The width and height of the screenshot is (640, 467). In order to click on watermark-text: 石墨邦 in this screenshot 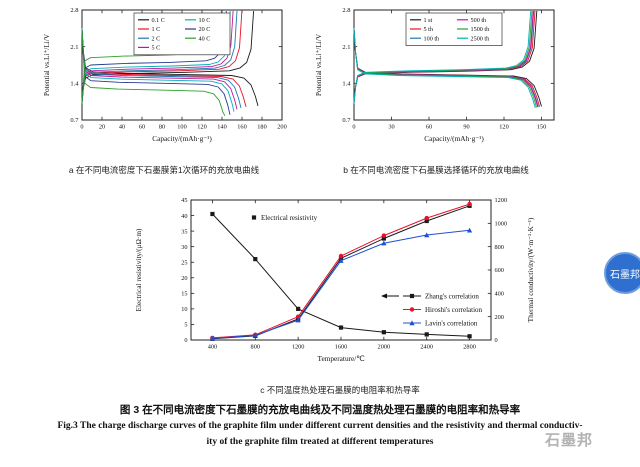, I will do `click(569, 440)`.